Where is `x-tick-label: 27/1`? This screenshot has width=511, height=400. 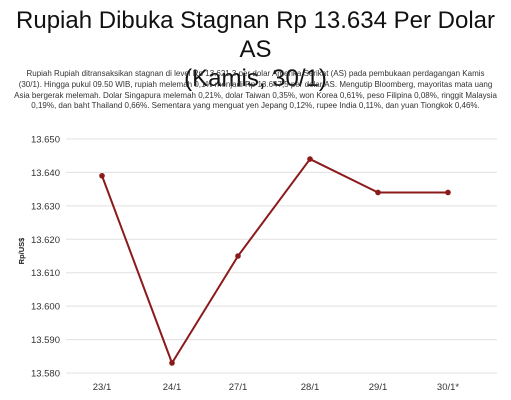 x-tick-label: 27/1 is located at coordinates (238, 387).